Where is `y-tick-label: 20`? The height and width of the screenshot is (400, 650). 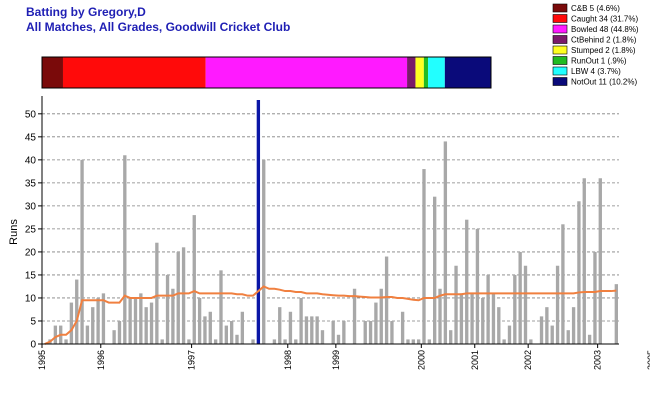 y-tick-label: 20 is located at coordinates (31, 252).